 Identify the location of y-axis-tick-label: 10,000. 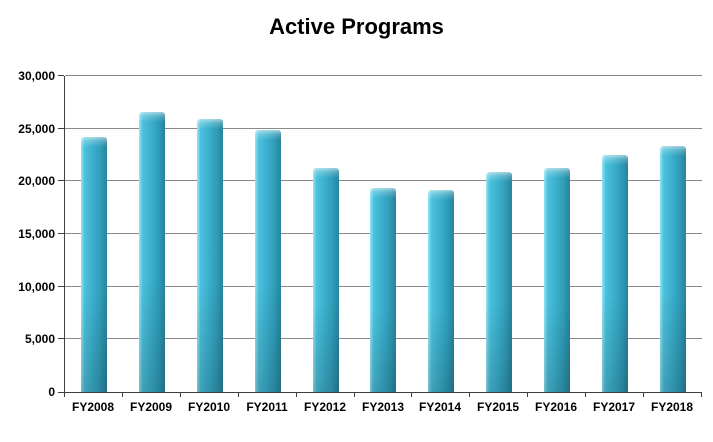
(36, 287).